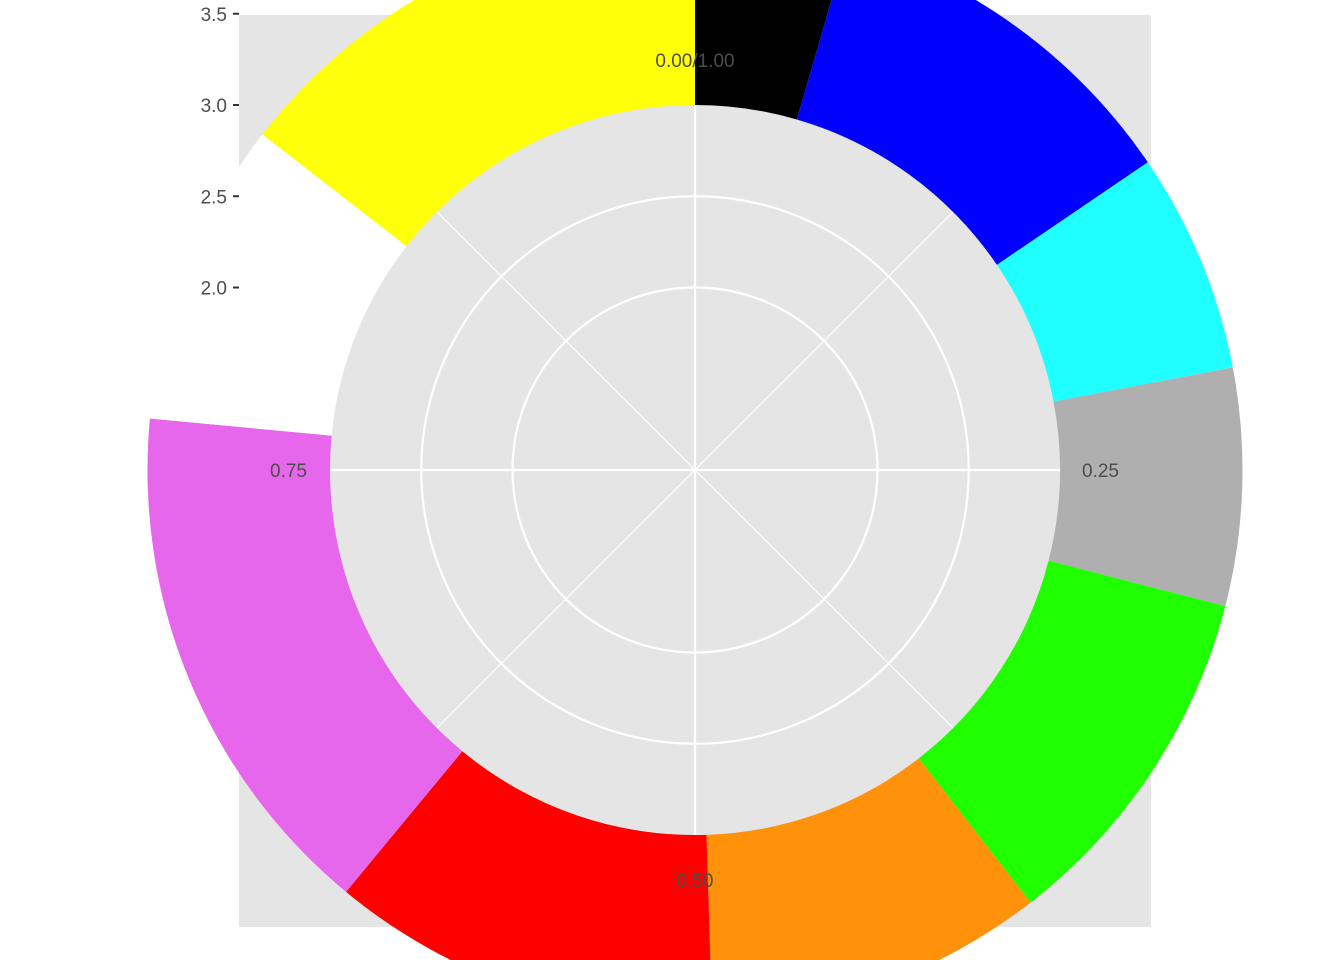 The width and height of the screenshot is (1344, 960). What do you see at coordinates (1100, 471) in the screenshot?
I see `theta-tick-label: 0.25` at bounding box center [1100, 471].